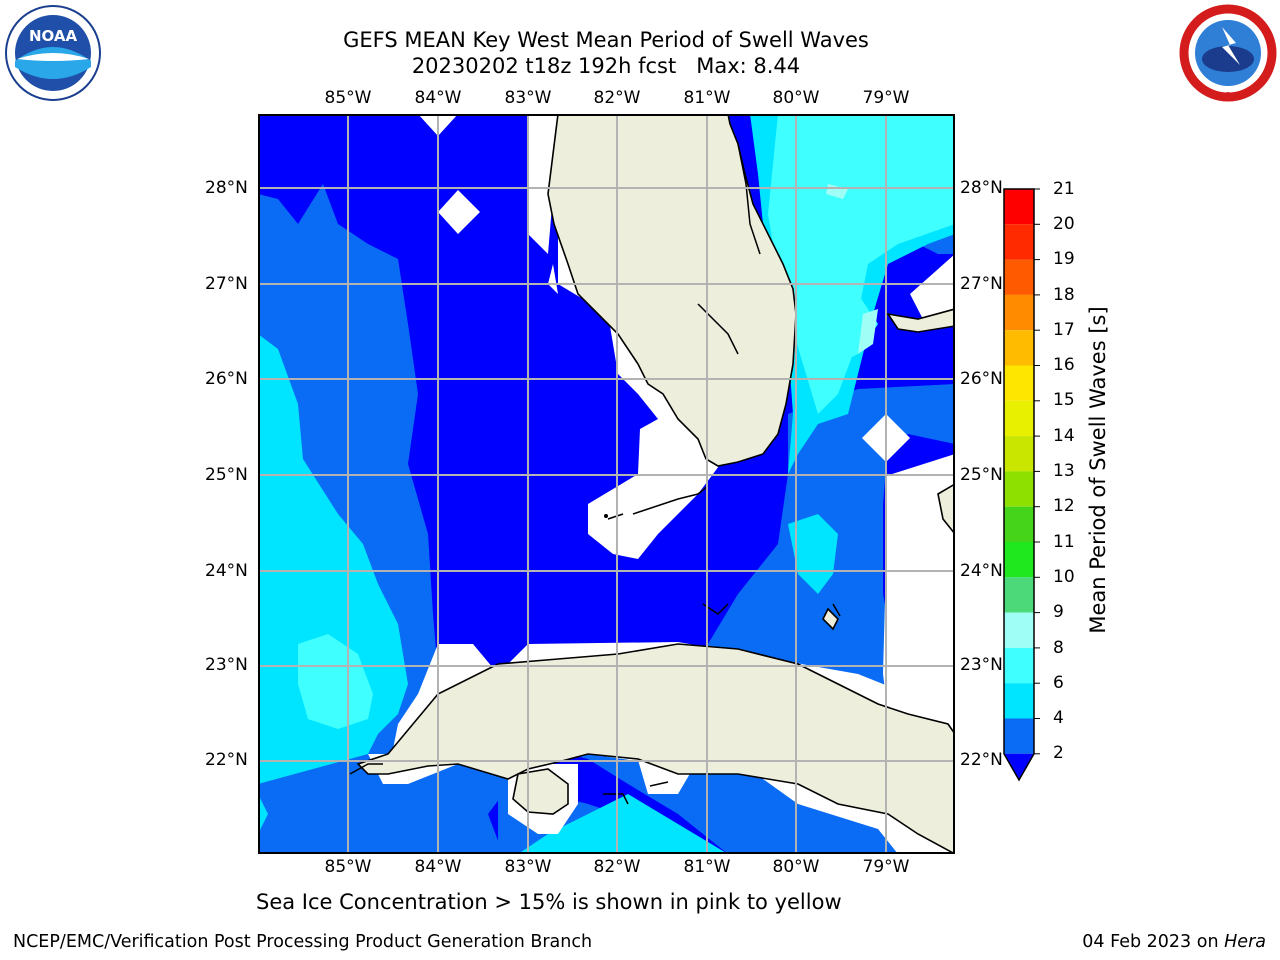 The width and height of the screenshot is (1280, 960). What do you see at coordinates (1098, 470) in the screenshot?
I see `colorbar-title: Mean Period of Swell Waves [s]` at bounding box center [1098, 470].